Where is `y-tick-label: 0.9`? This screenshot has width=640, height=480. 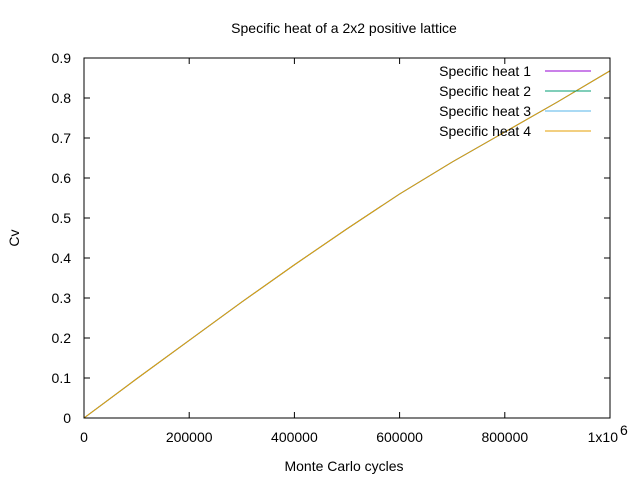
y-tick-label: 0.9 is located at coordinates (62, 58).